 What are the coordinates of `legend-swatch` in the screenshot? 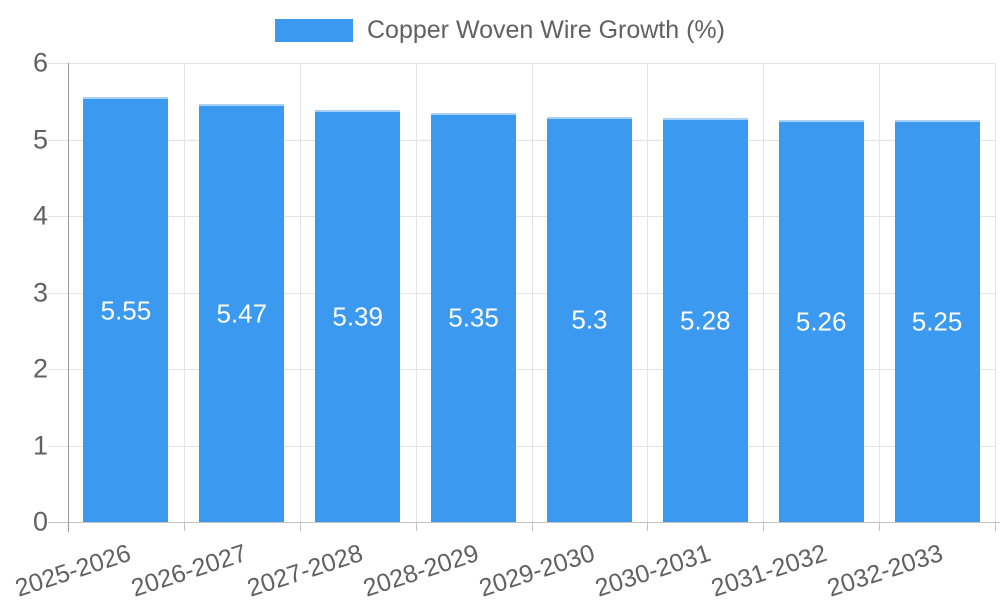 It's located at (314, 30).